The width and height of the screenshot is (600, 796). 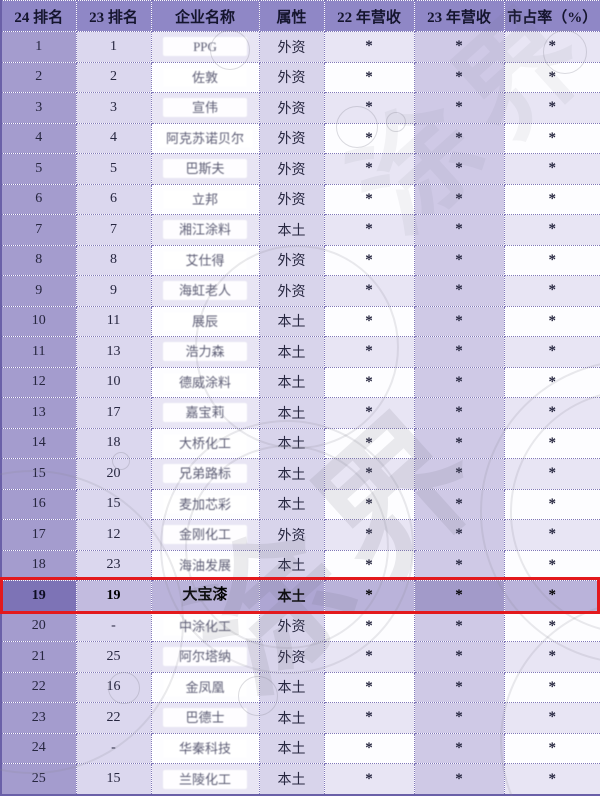 What do you see at coordinates (113, 77) in the screenshot?
I see `cell-rank23: 2` at bounding box center [113, 77].